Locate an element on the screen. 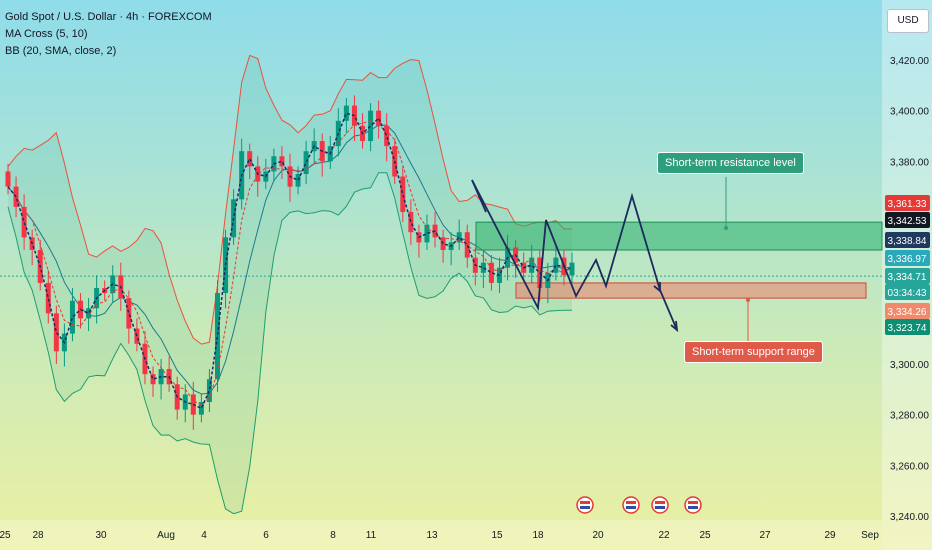 The height and width of the screenshot is (550, 932). x-tick-label: 28 is located at coordinates (38, 535).